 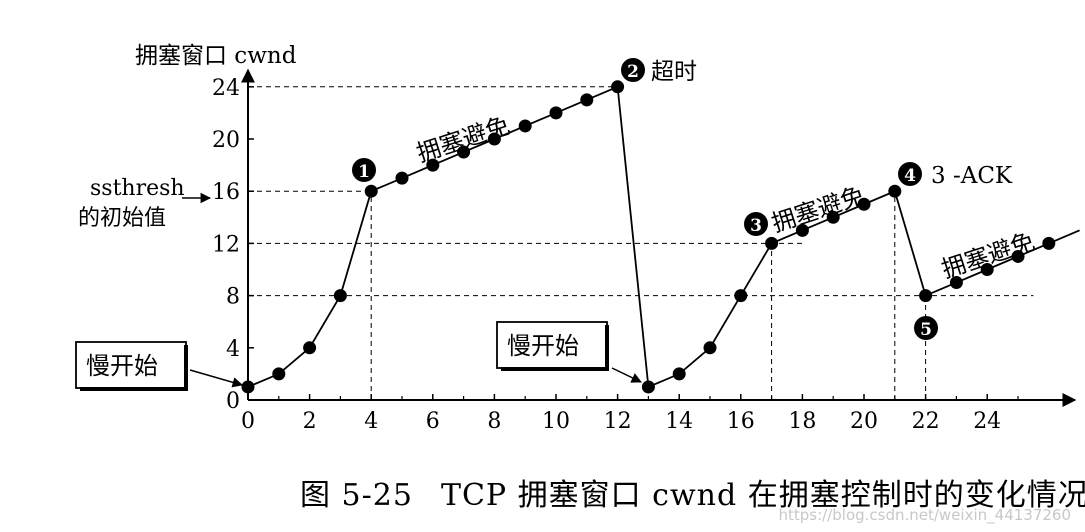 I want to click on marker-3: 3, so click(x=756, y=224).